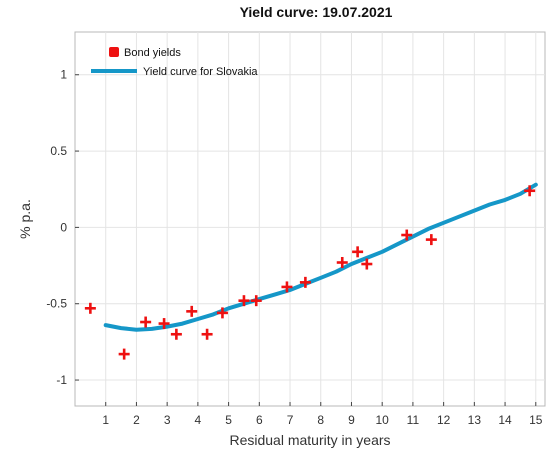 Image resolution: width=549 pixels, height=451 pixels. I want to click on y-tick-label: -0.5, so click(56, 304).